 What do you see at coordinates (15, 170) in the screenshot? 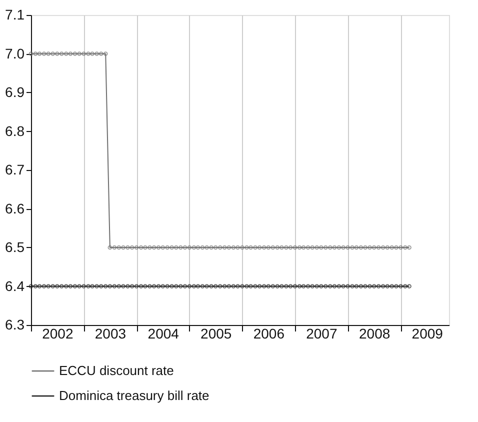
I see `y-tick-label: 6.7` at bounding box center [15, 170].